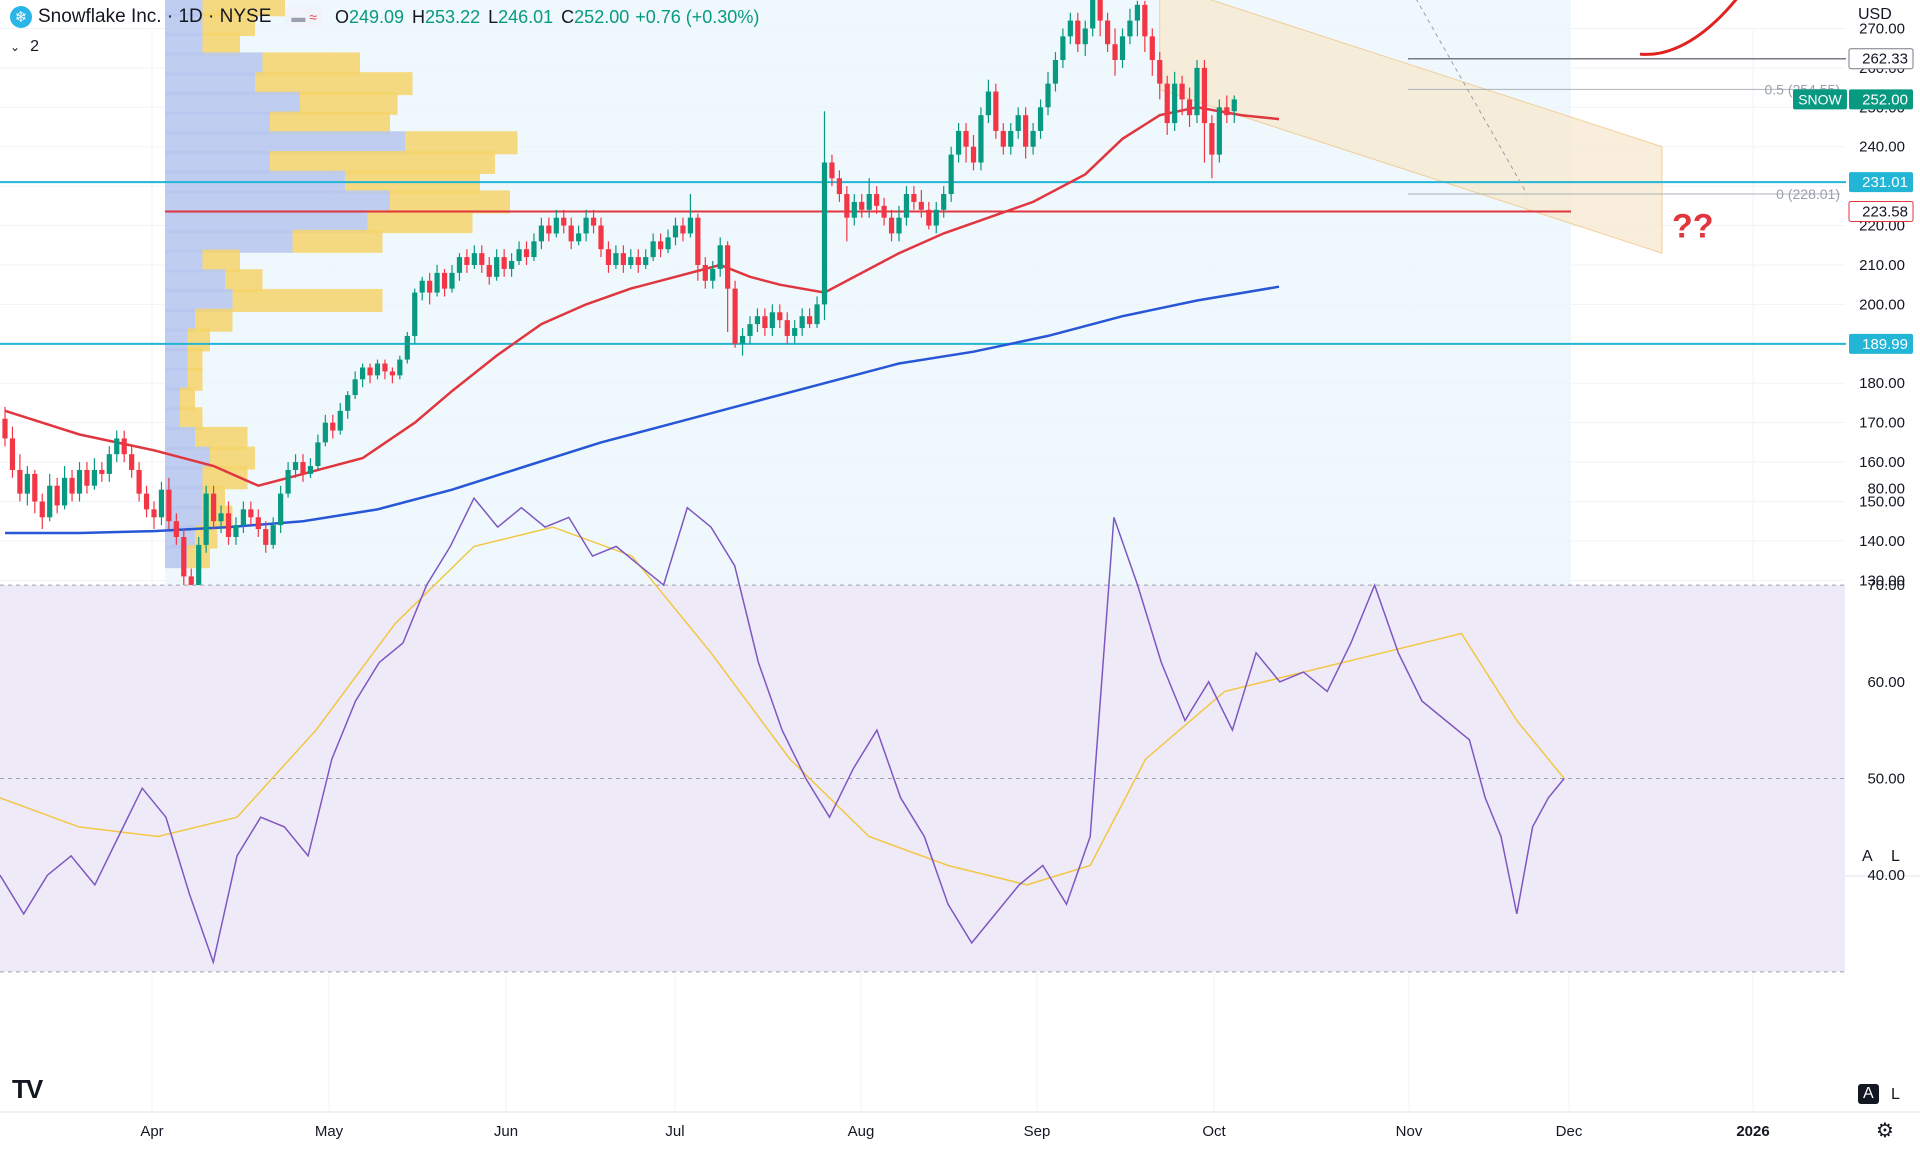 Image resolution: width=1920 pixels, height=1151 pixels. Describe the element at coordinates (1885, 1131) in the screenshot. I see `gear-icon: ⚙` at that location.